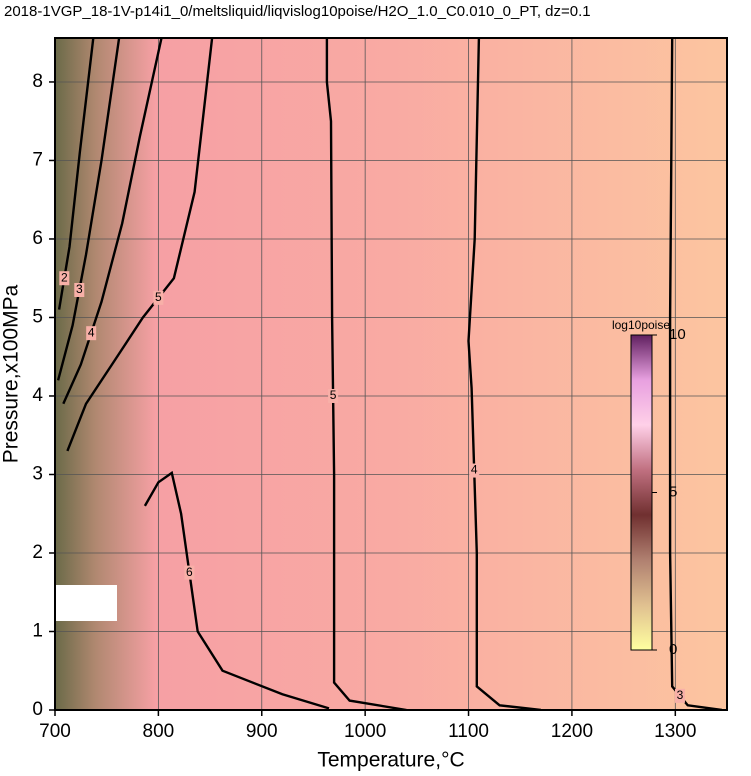 The width and height of the screenshot is (751, 776). Describe the element at coordinates (365, 731) in the screenshot. I see `x-tick-label: 1000` at that location.